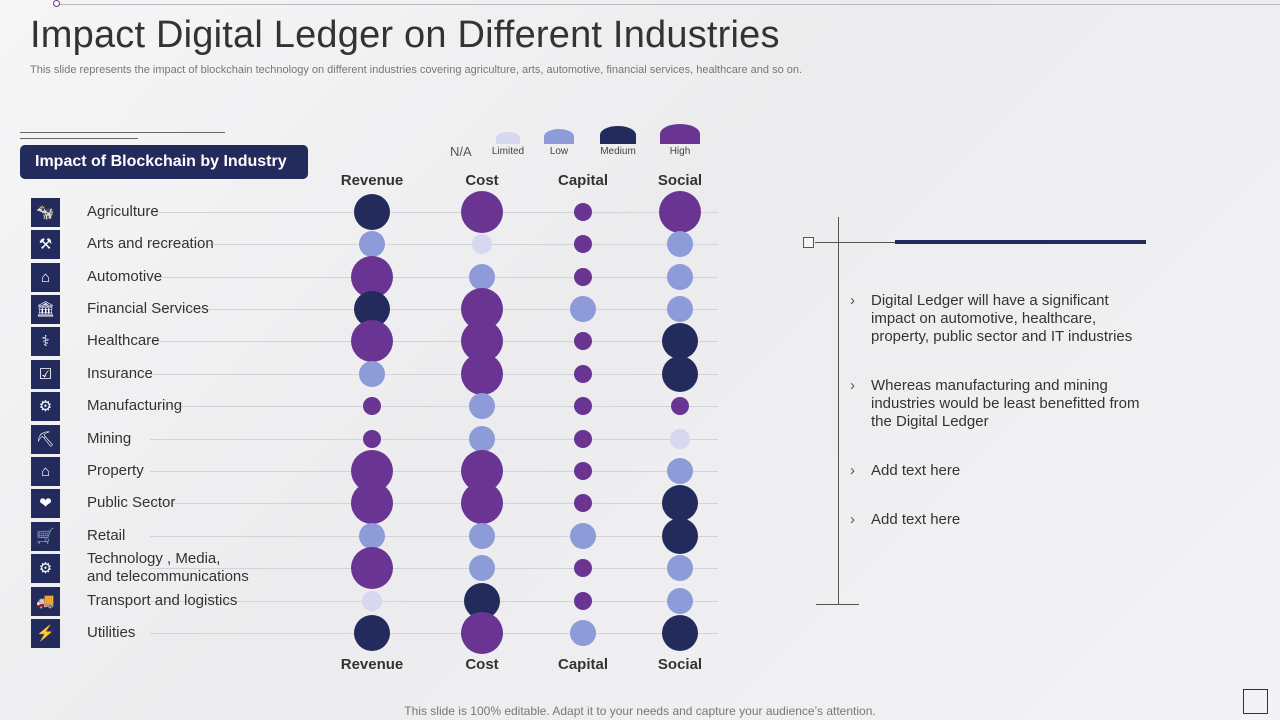  Describe the element at coordinates (582, 664) in the screenshot. I see `column-header-bottom-capital: Capital` at that location.